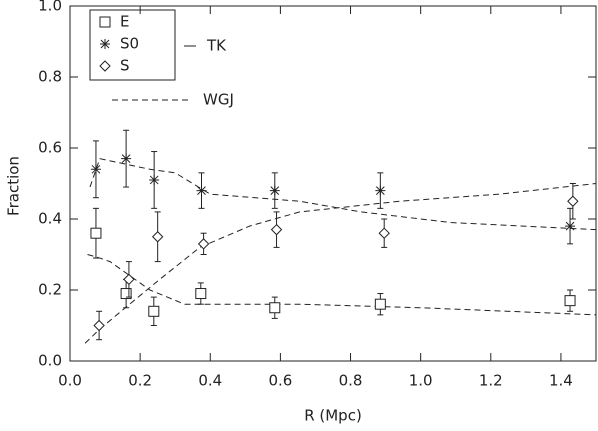  Describe the element at coordinates (491, 381) in the screenshot. I see `x-tick-label: 1.2` at that location.